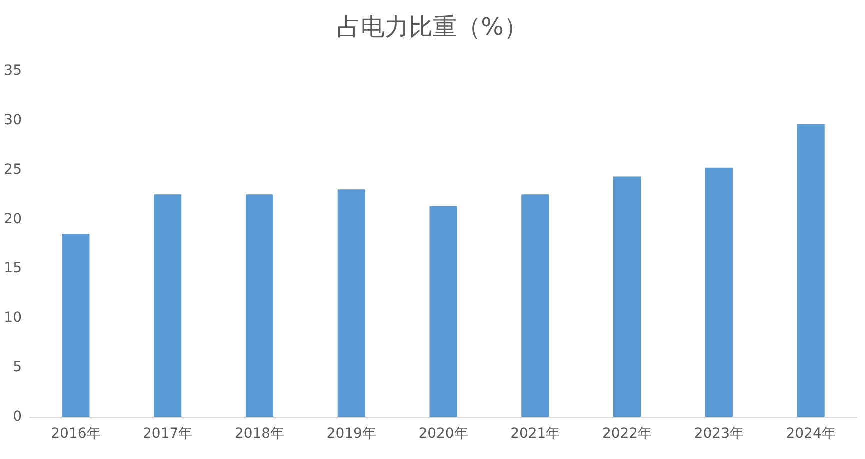  I want to click on x-tick-label: 2020年, so click(443, 434).